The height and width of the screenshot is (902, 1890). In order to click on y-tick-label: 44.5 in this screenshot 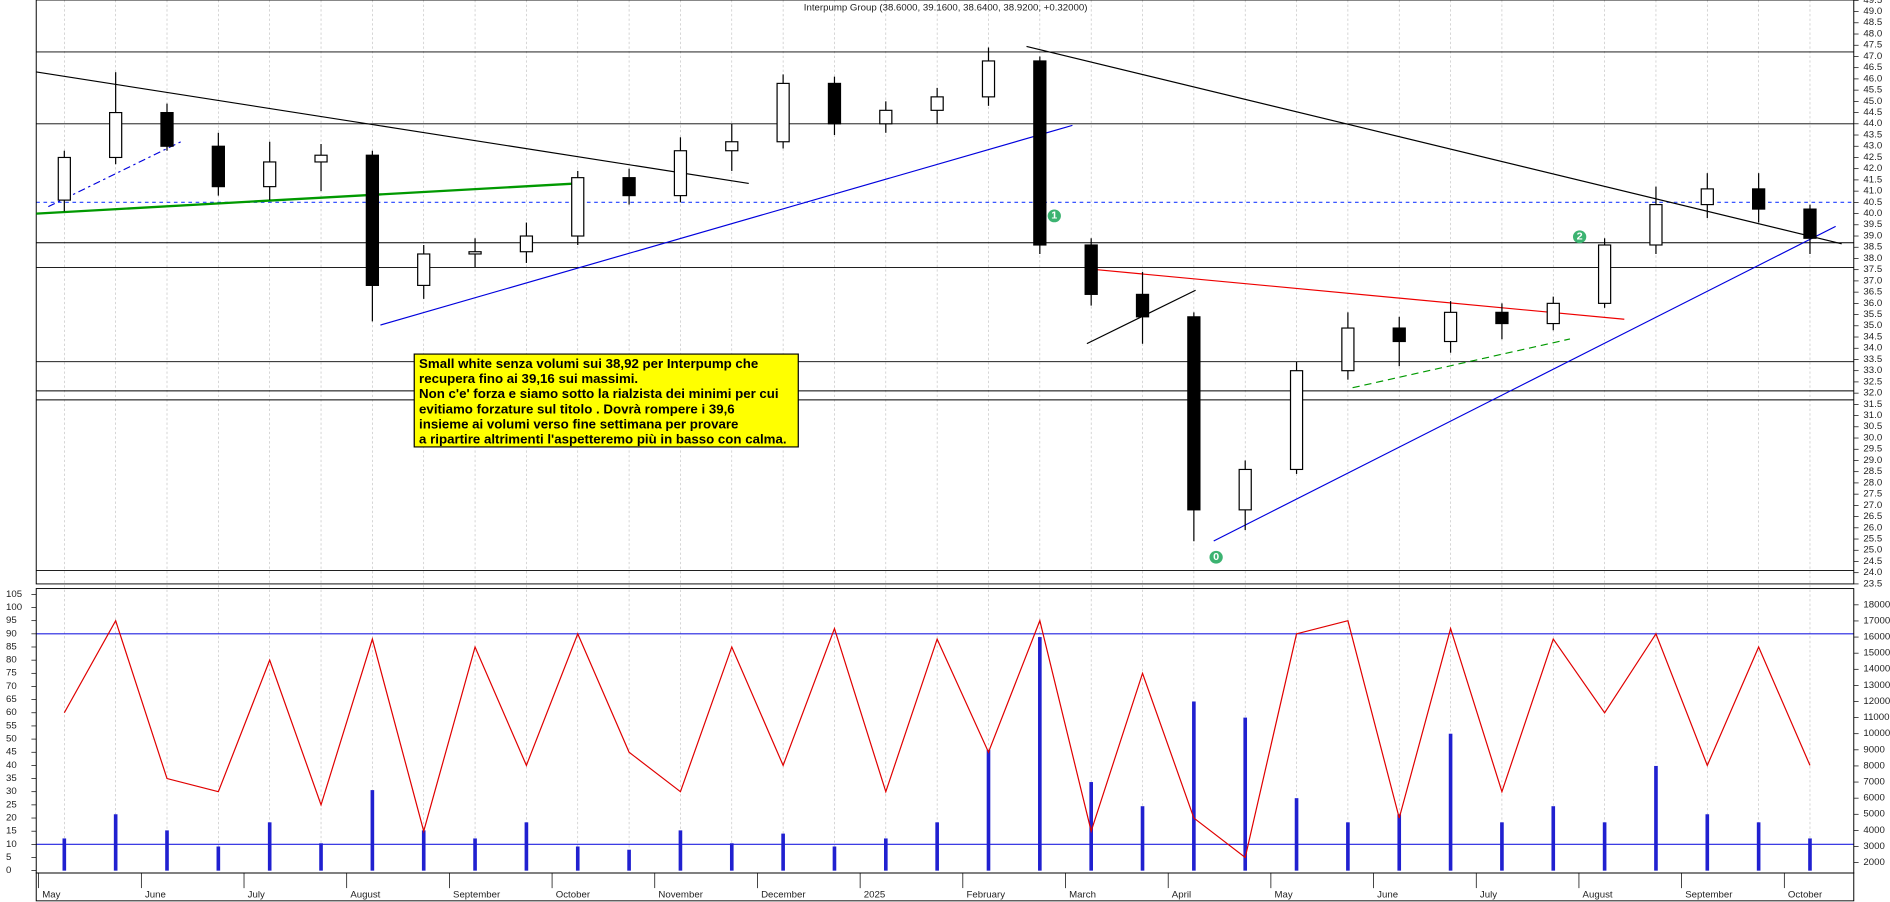, I will do `click(1872, 112)`.